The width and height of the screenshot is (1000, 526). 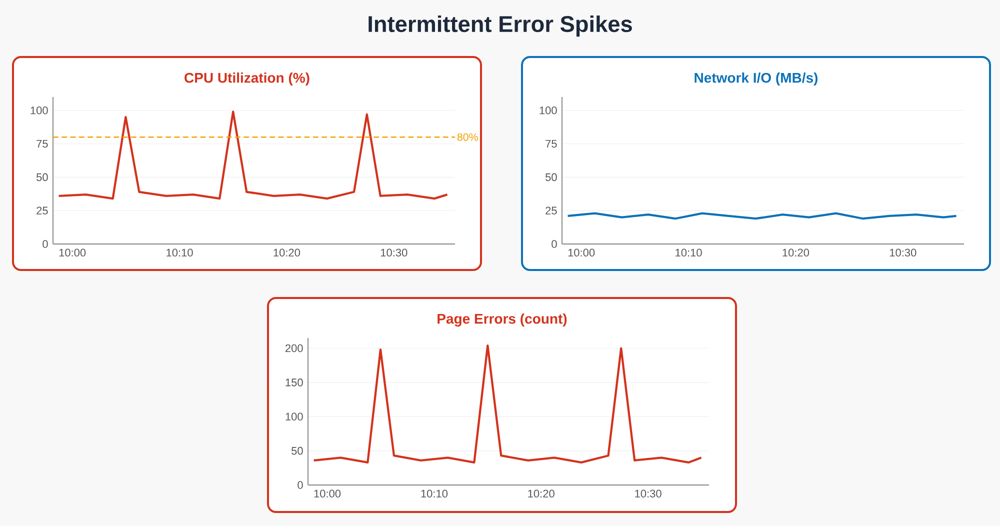 What do you see at coordinates (467, 137) in the screenshot?
I see `ref-line-label: 80%` at bounding box center [467, 137].